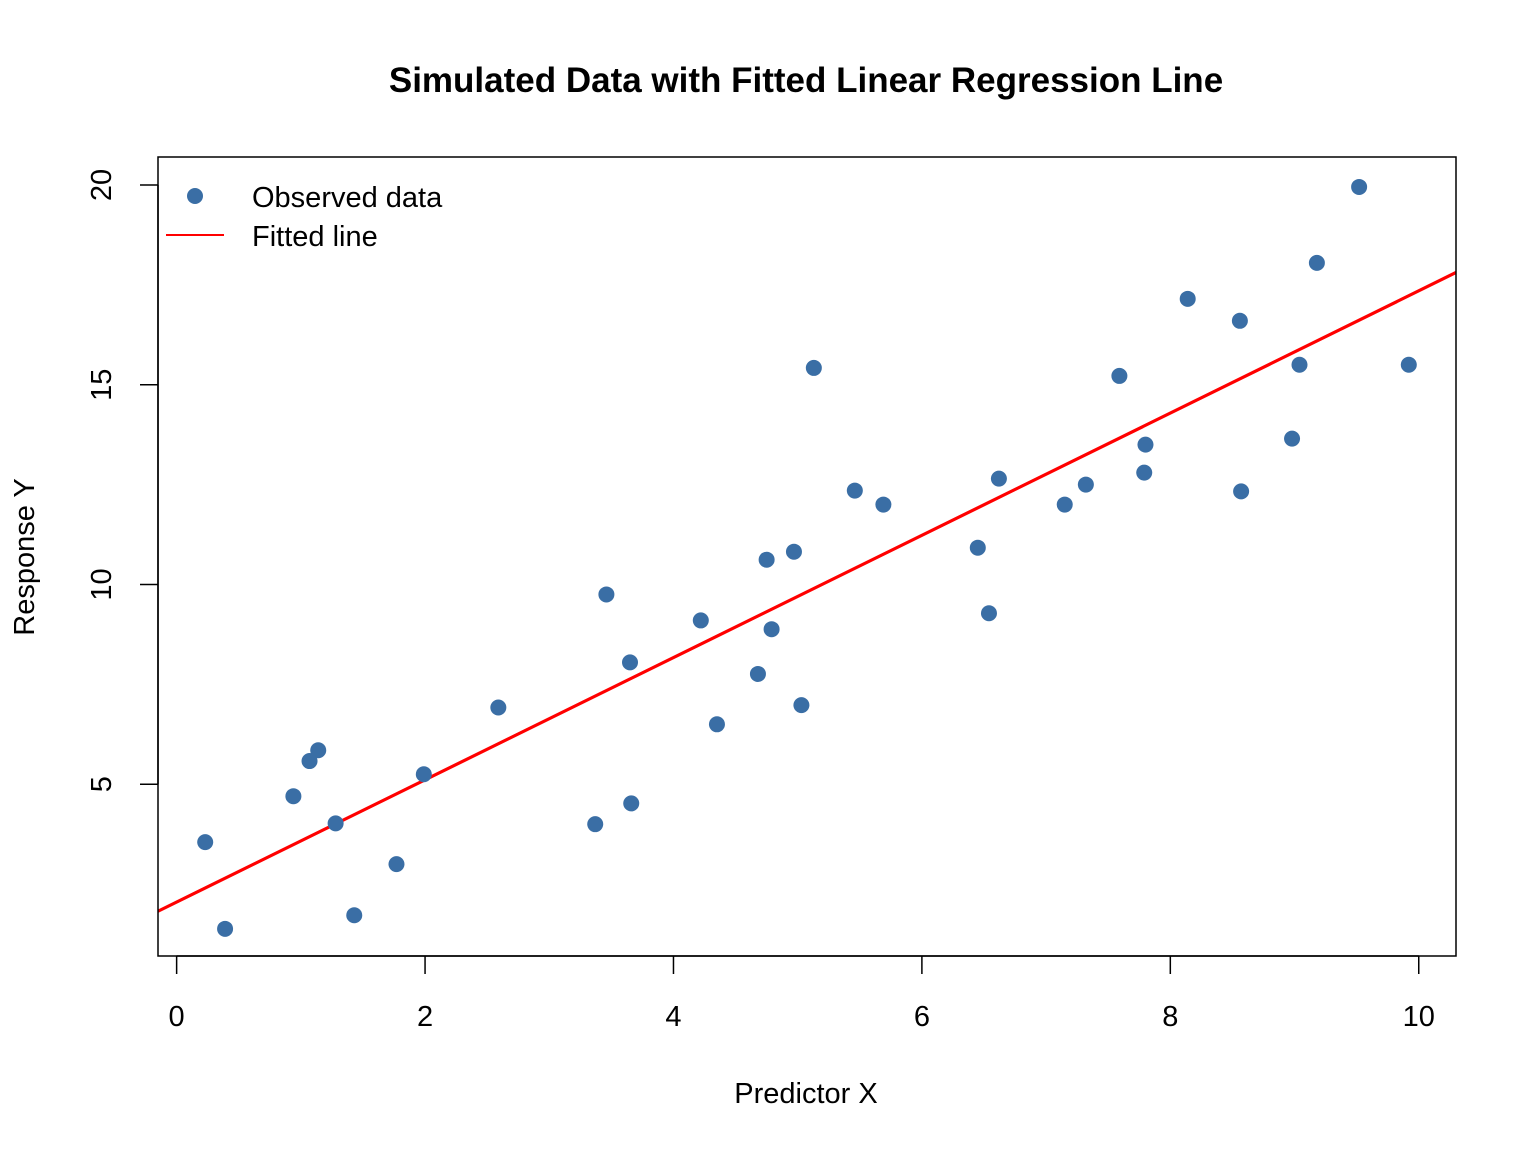 This screenshot has height=1152, width=1536. What do you see at coordinates (805, 1094) in the screenshot?
I see `x-axis-label: Predictor X` at bounding box center [805, 1094].